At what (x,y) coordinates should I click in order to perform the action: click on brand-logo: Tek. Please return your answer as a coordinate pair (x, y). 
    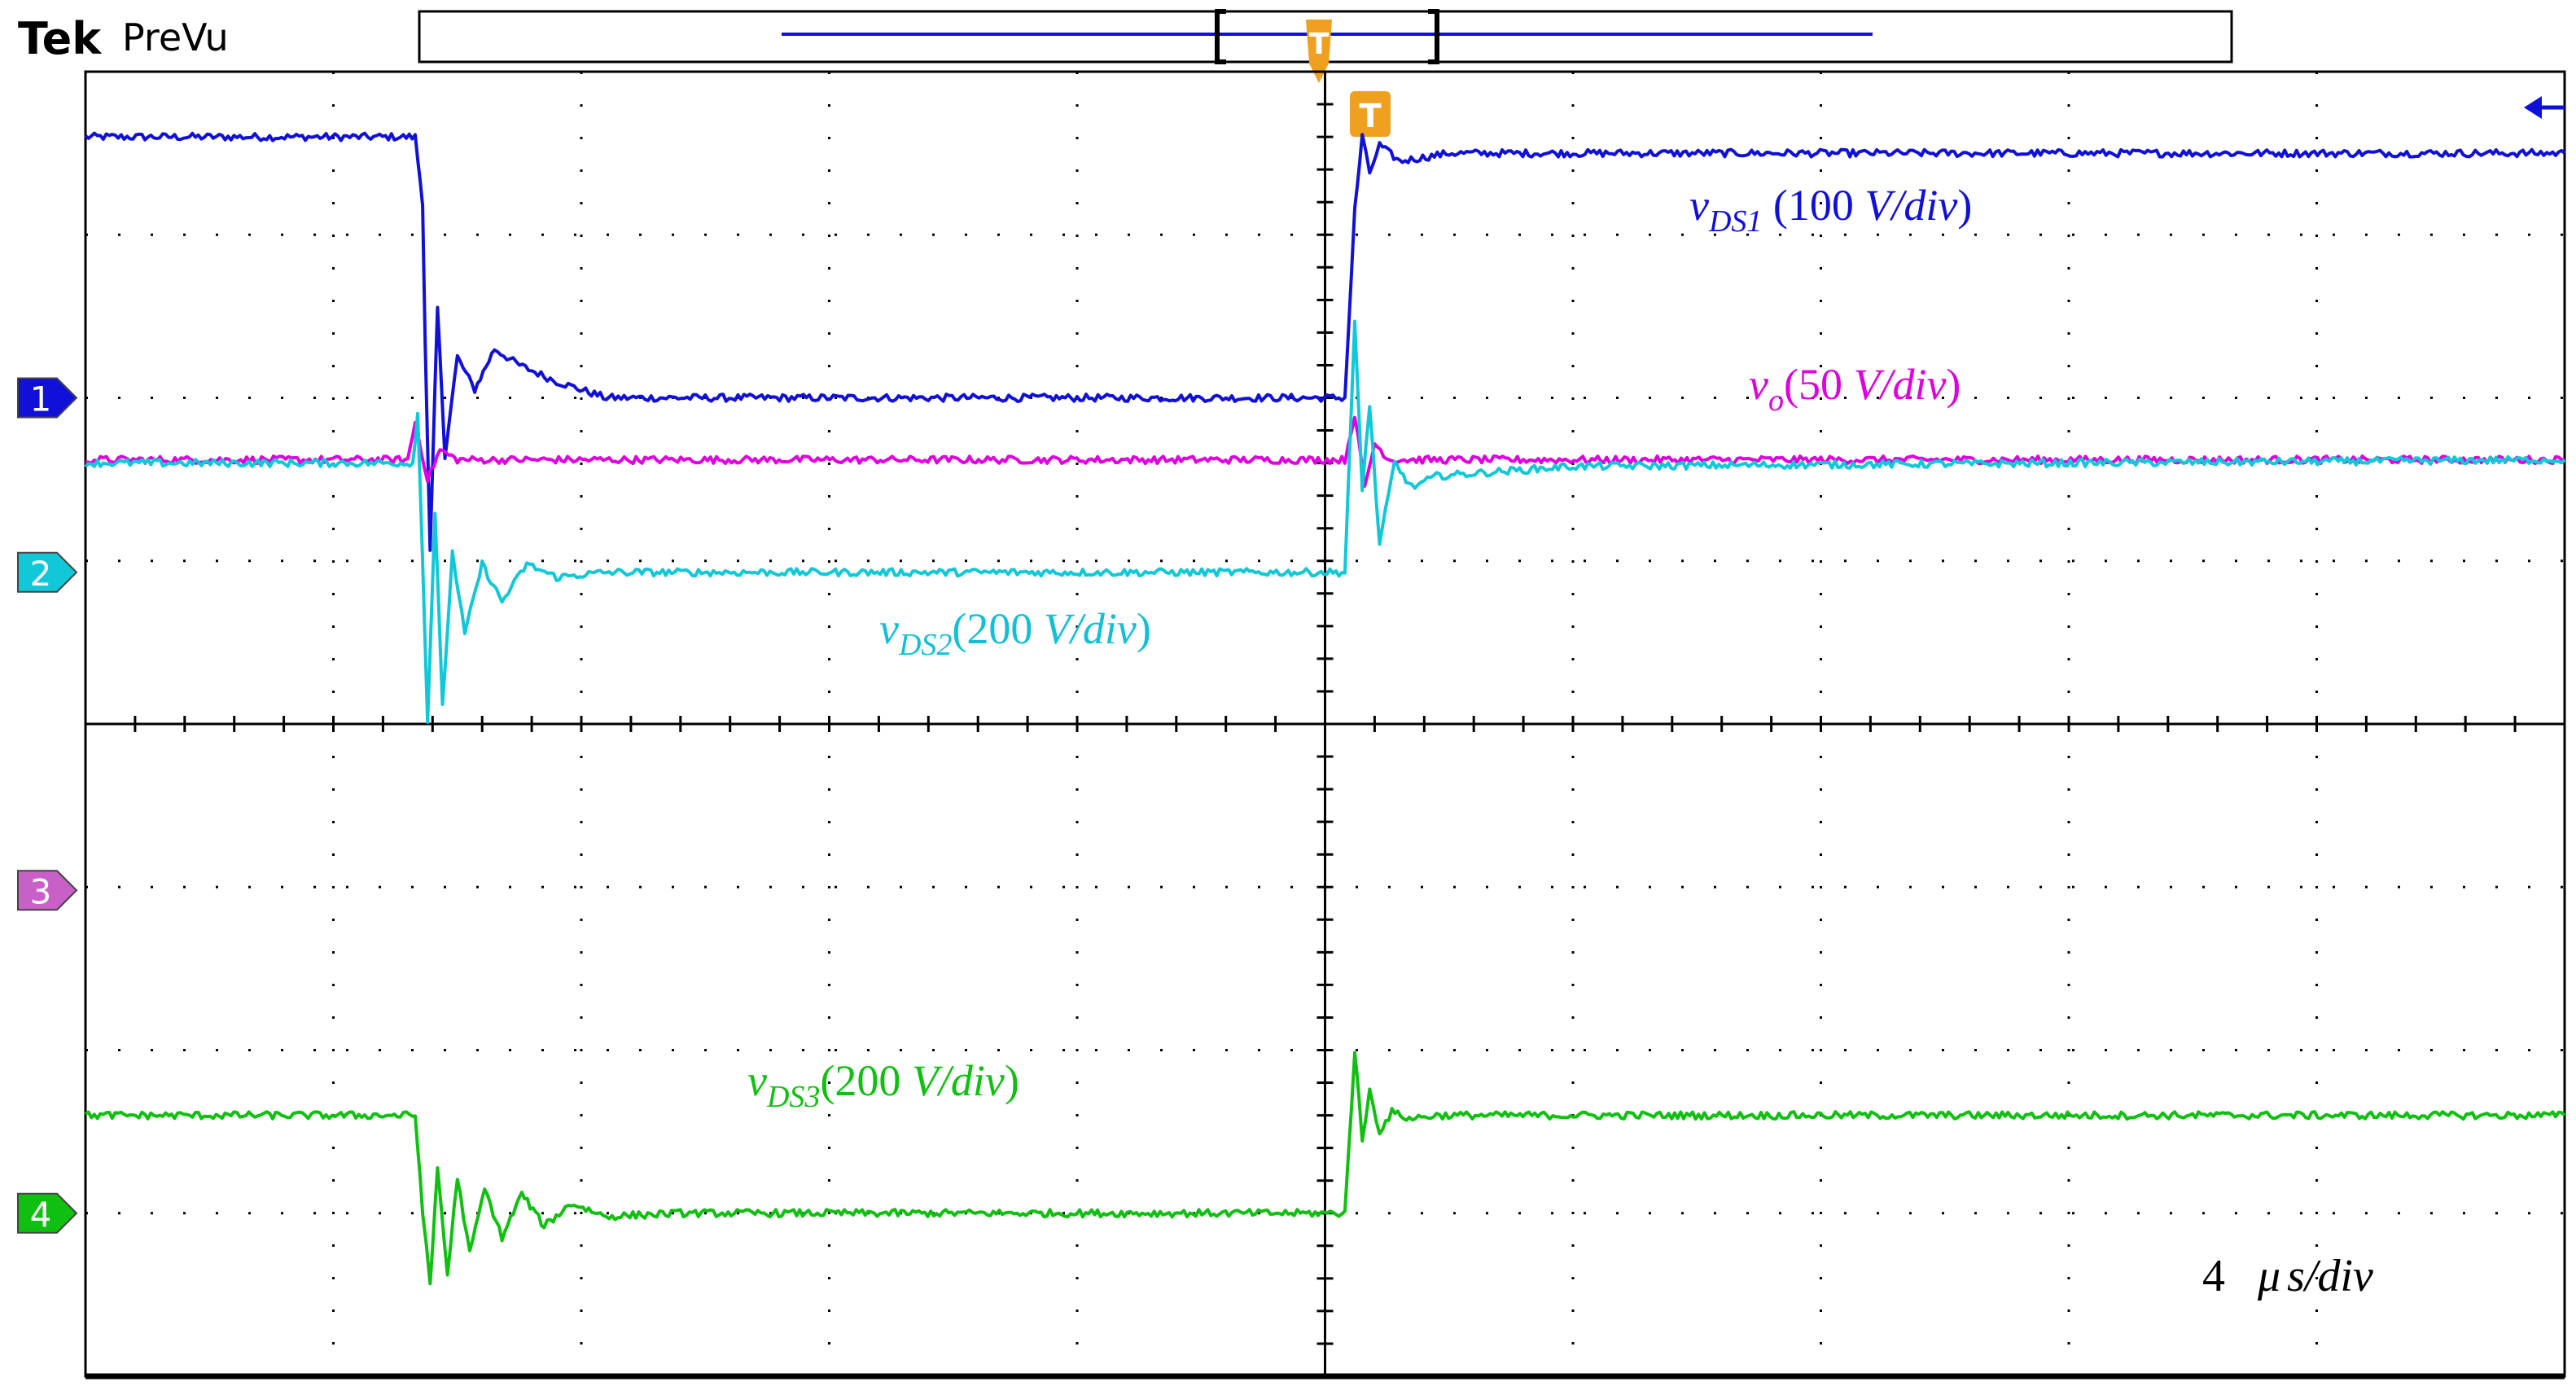
    Looking at the image, I should click on (60, 38).